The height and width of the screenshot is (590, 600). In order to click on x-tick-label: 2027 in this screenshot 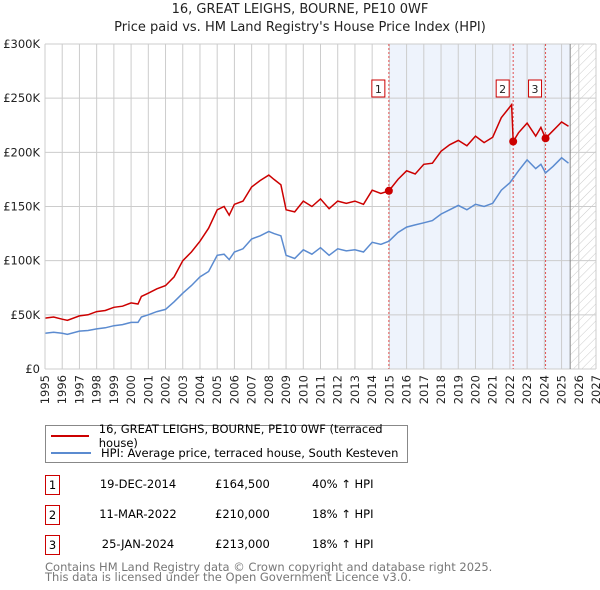, I will do `click(594, 389)`.